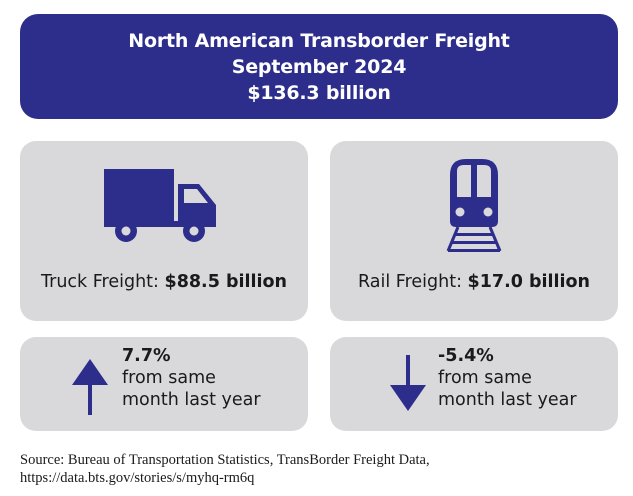 The width and height of the screenshot is (633, 496). What do you see at coordinates (408, 383) in the screenshot?
I see `arrow-down-icon` at bounding box center [408, 383].